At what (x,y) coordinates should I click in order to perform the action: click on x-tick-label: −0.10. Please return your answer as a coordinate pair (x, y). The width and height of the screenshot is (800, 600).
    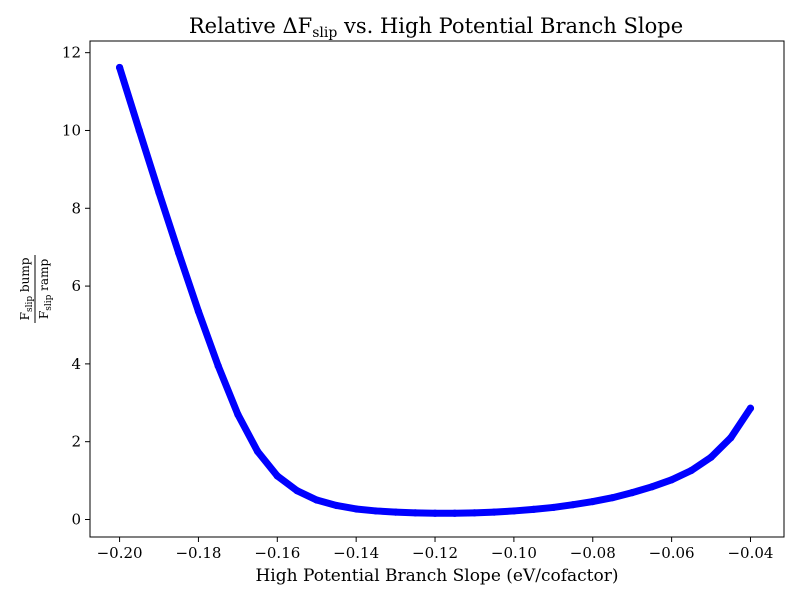
    Looking at the image, I should click on (514, 553).